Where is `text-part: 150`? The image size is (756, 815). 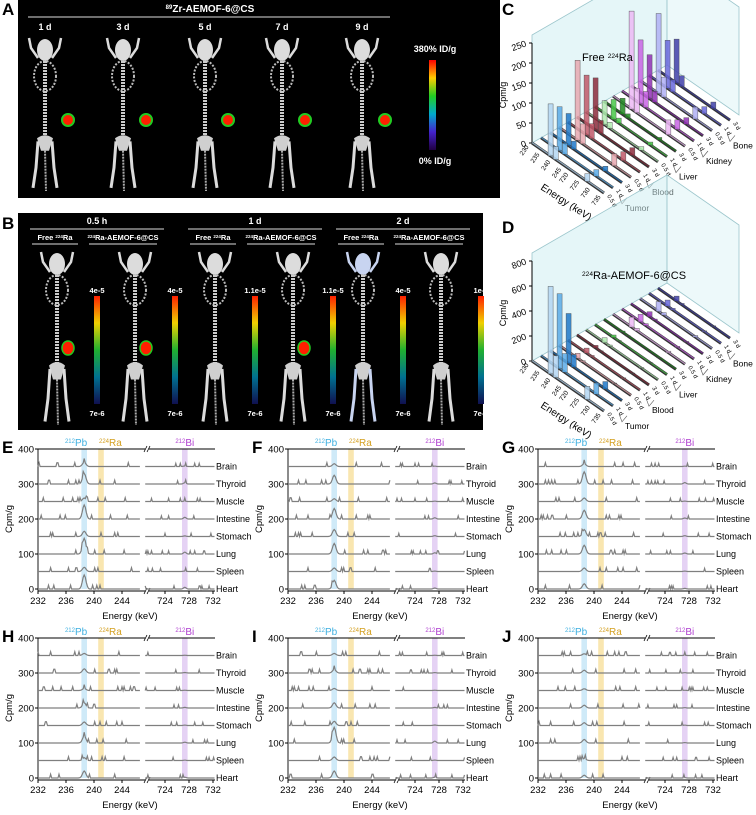 text-part: 150 is located at coordinates (519, 85).